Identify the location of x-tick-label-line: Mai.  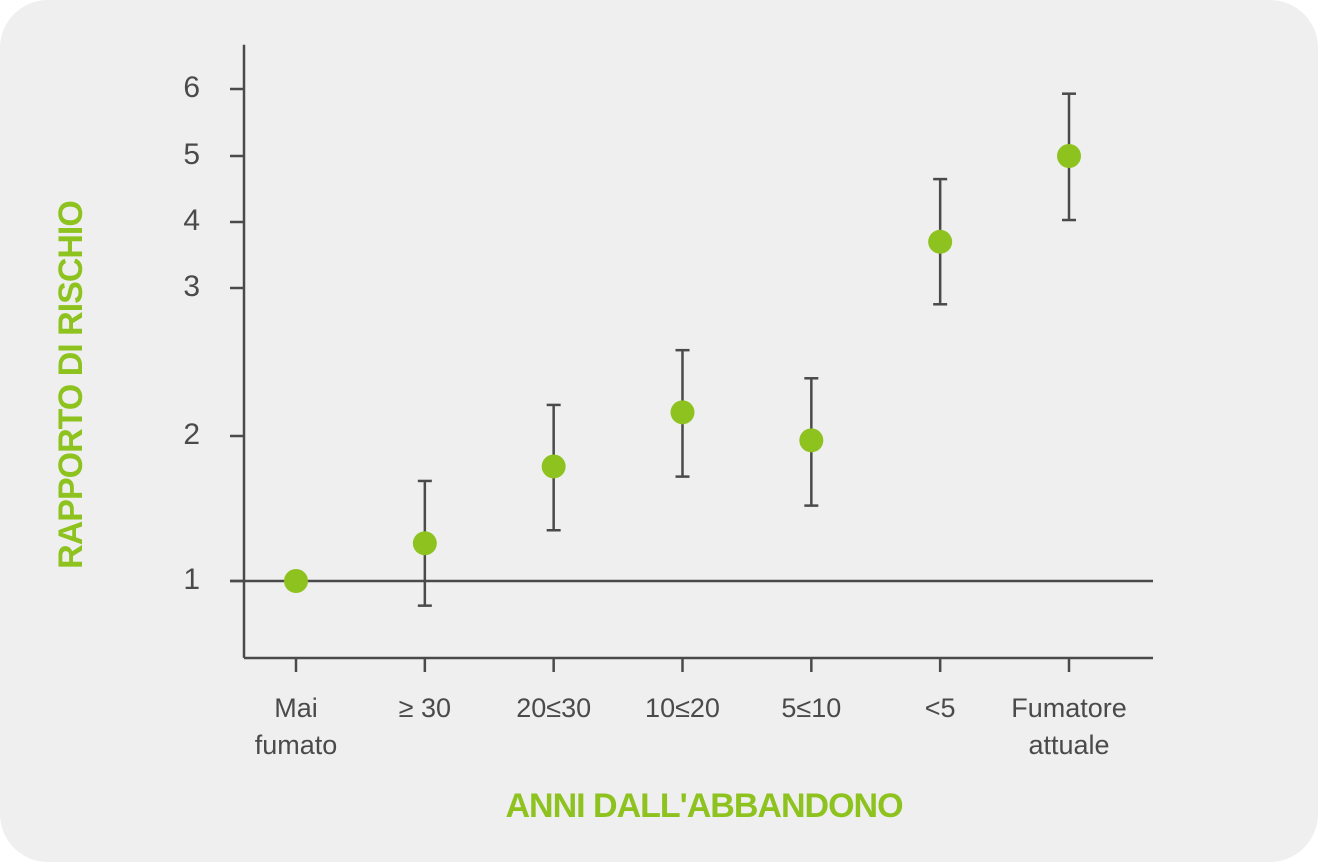
(296, 708).